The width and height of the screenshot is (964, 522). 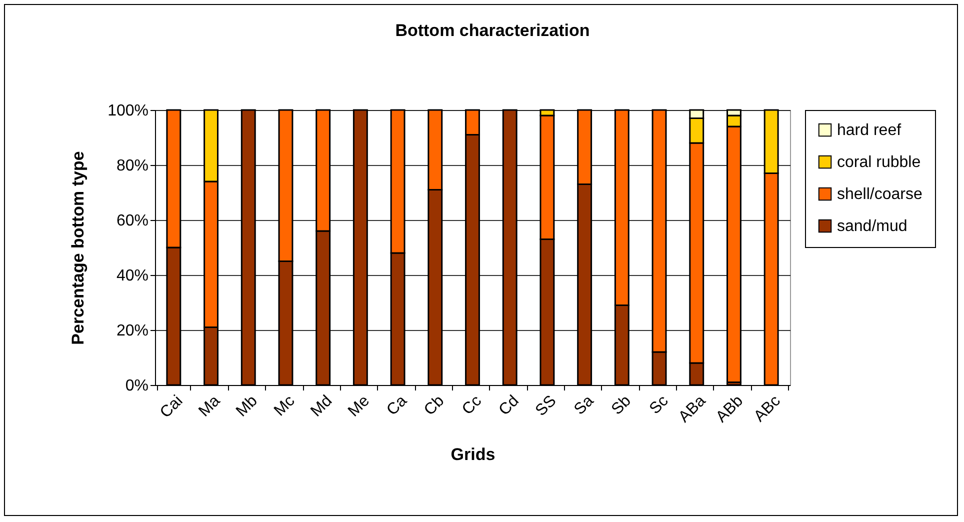 I want to click on x-tick-label: Mc, so click(x=284, y=406).